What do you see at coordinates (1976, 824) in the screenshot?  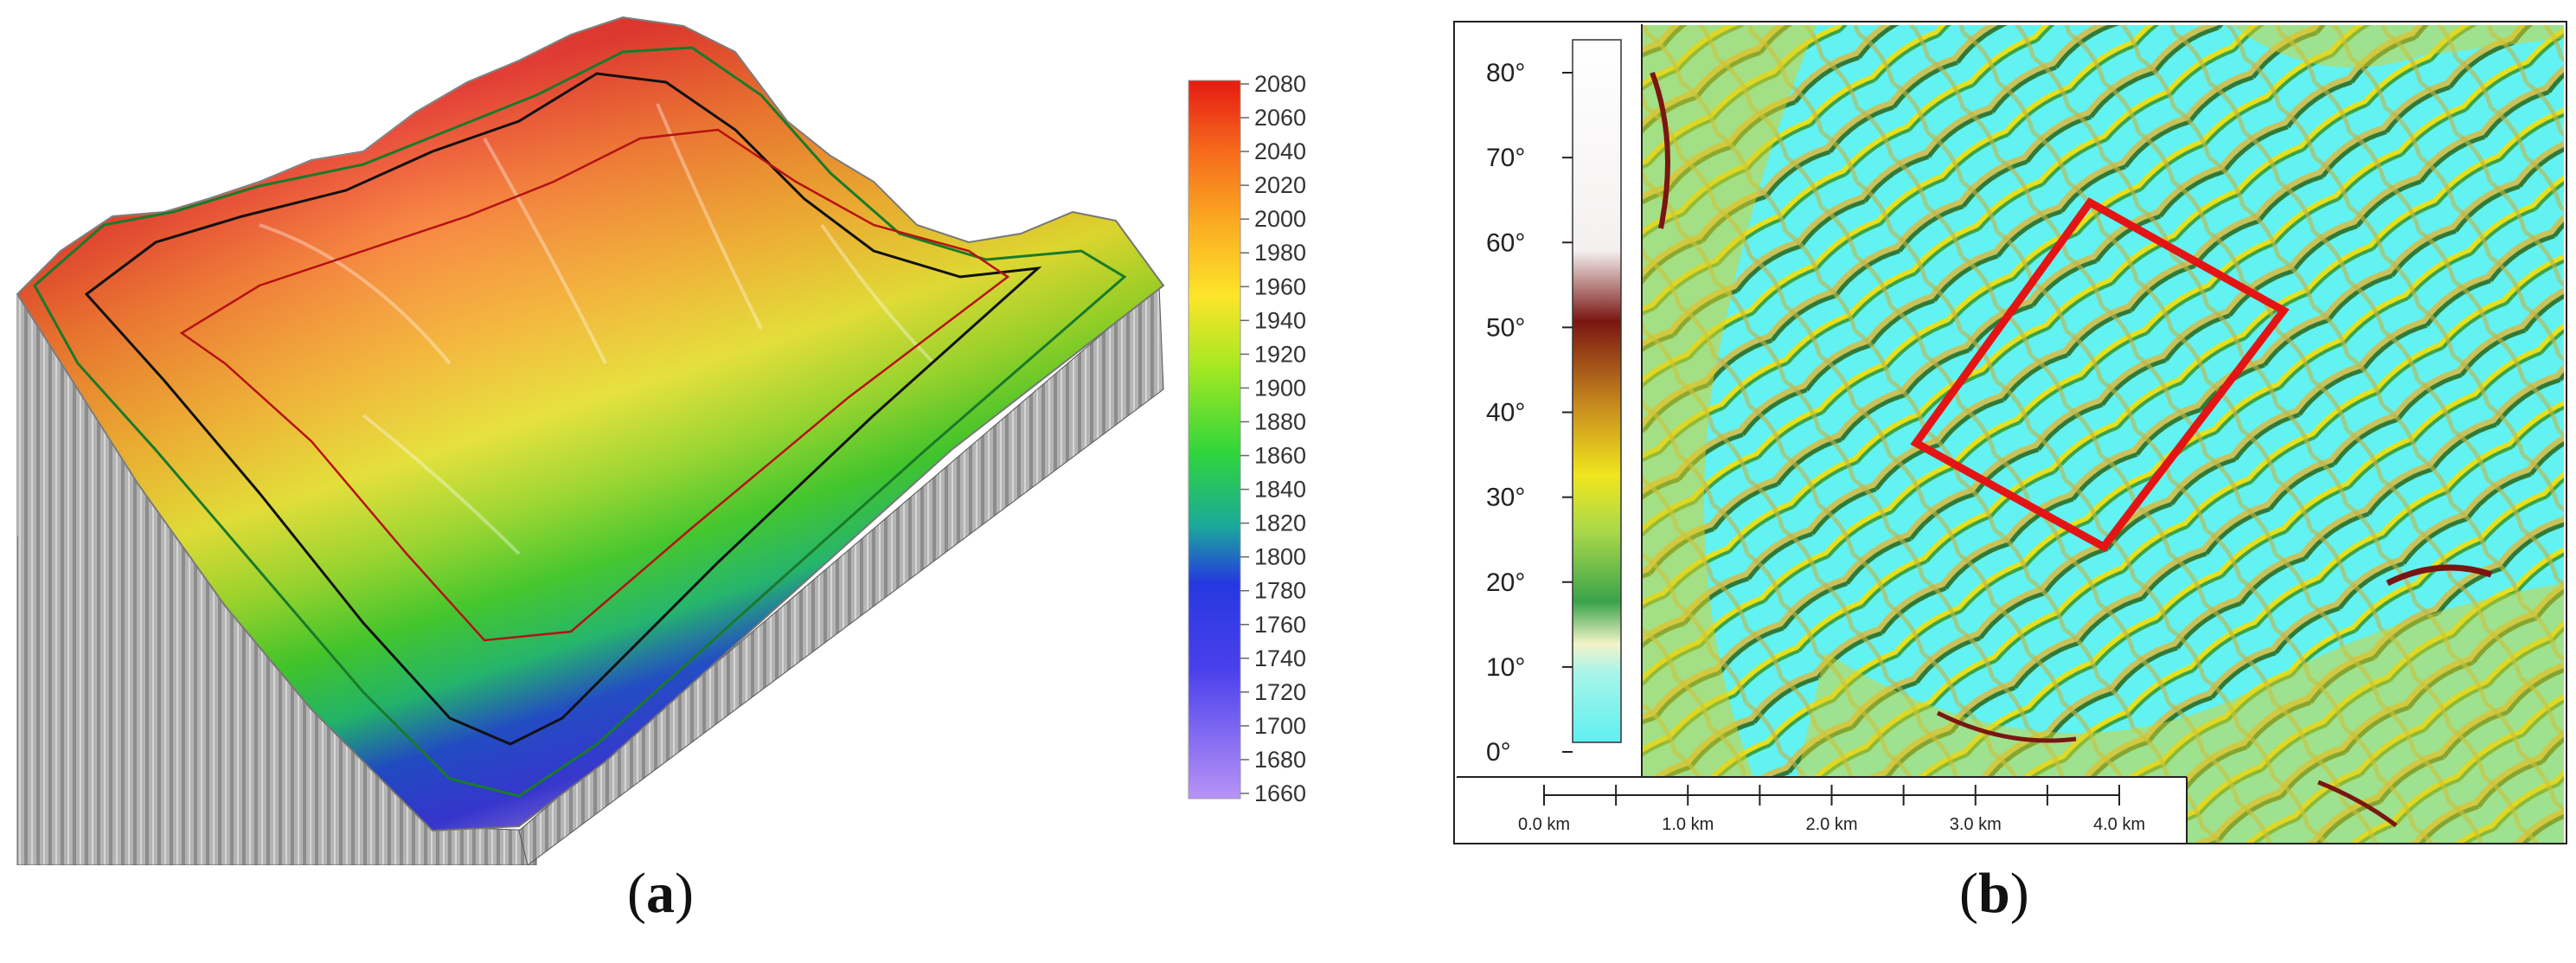 I see `scale-bar-label: 3.0 km` at bounding box center [1976, 824].